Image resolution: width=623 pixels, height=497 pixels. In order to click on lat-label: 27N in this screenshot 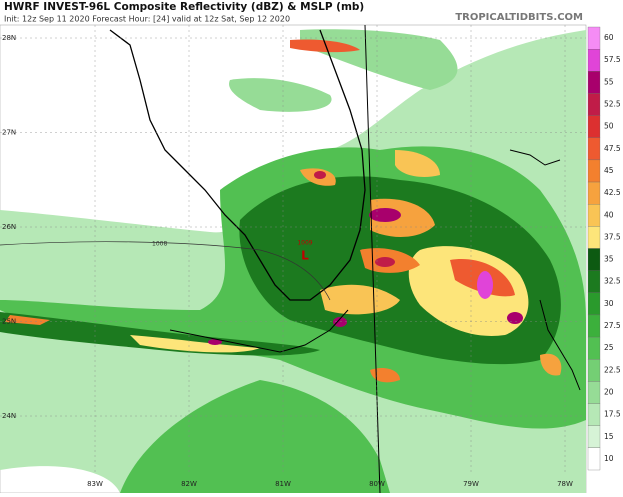, I will do `click(9, 133)`.